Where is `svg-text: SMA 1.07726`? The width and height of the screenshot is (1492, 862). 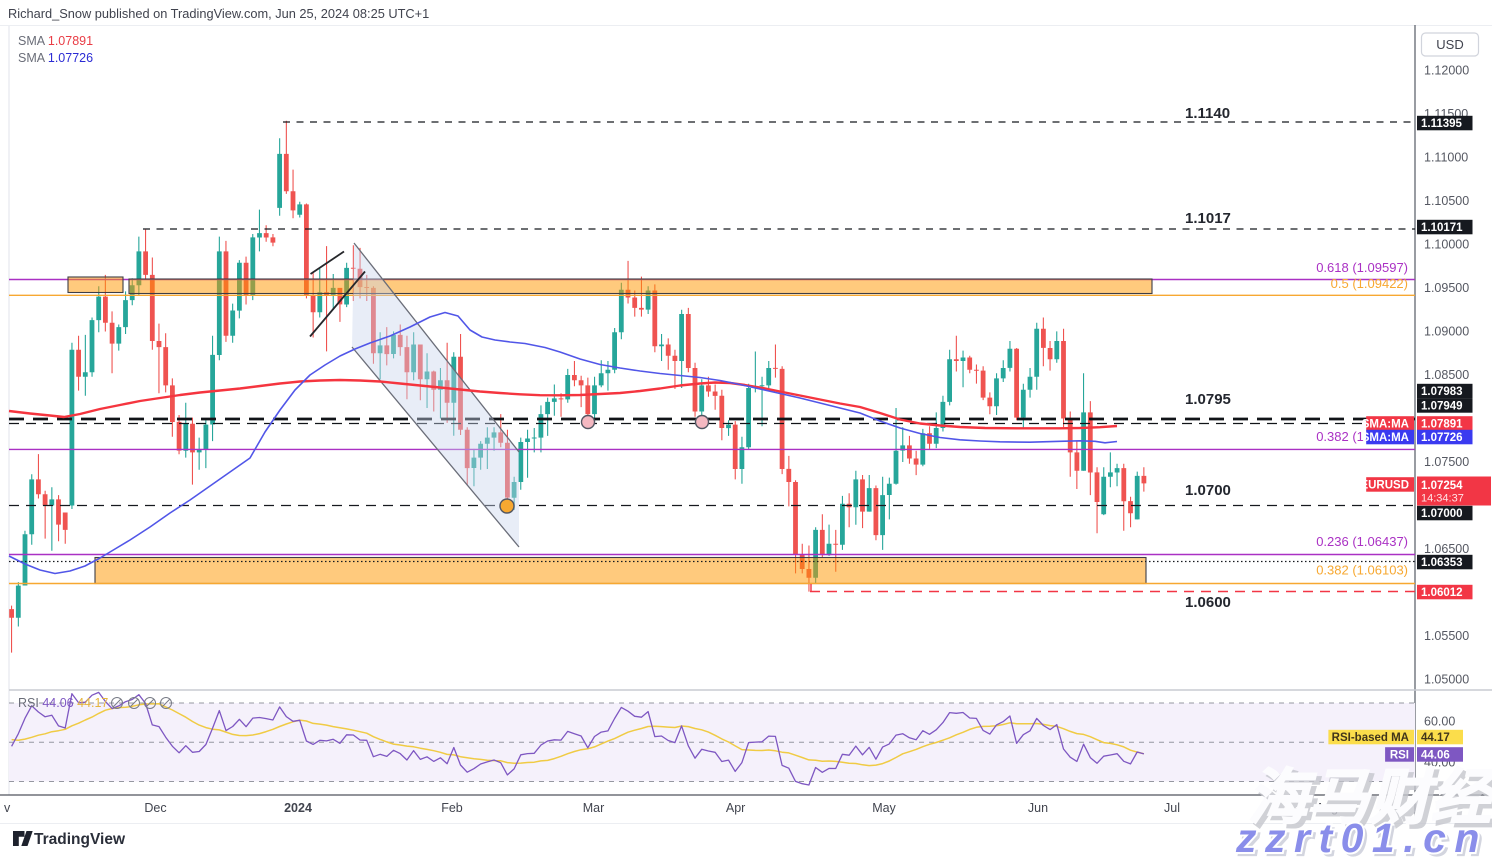 svg-text: SMA 1.07726 is located at coordinates (55, 58).